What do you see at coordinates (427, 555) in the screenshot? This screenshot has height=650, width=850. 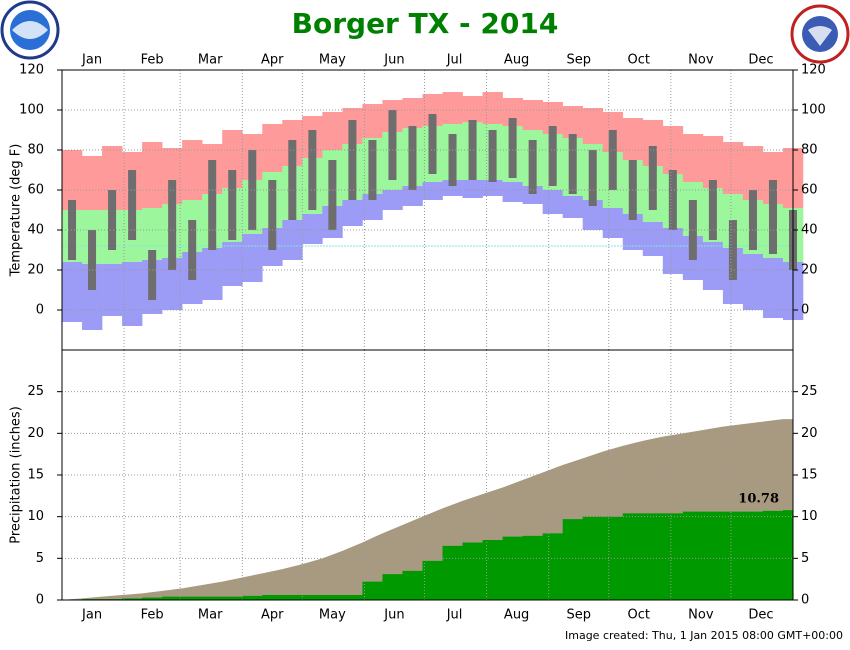 I see `precip-area` at bounding box center [427, 555].